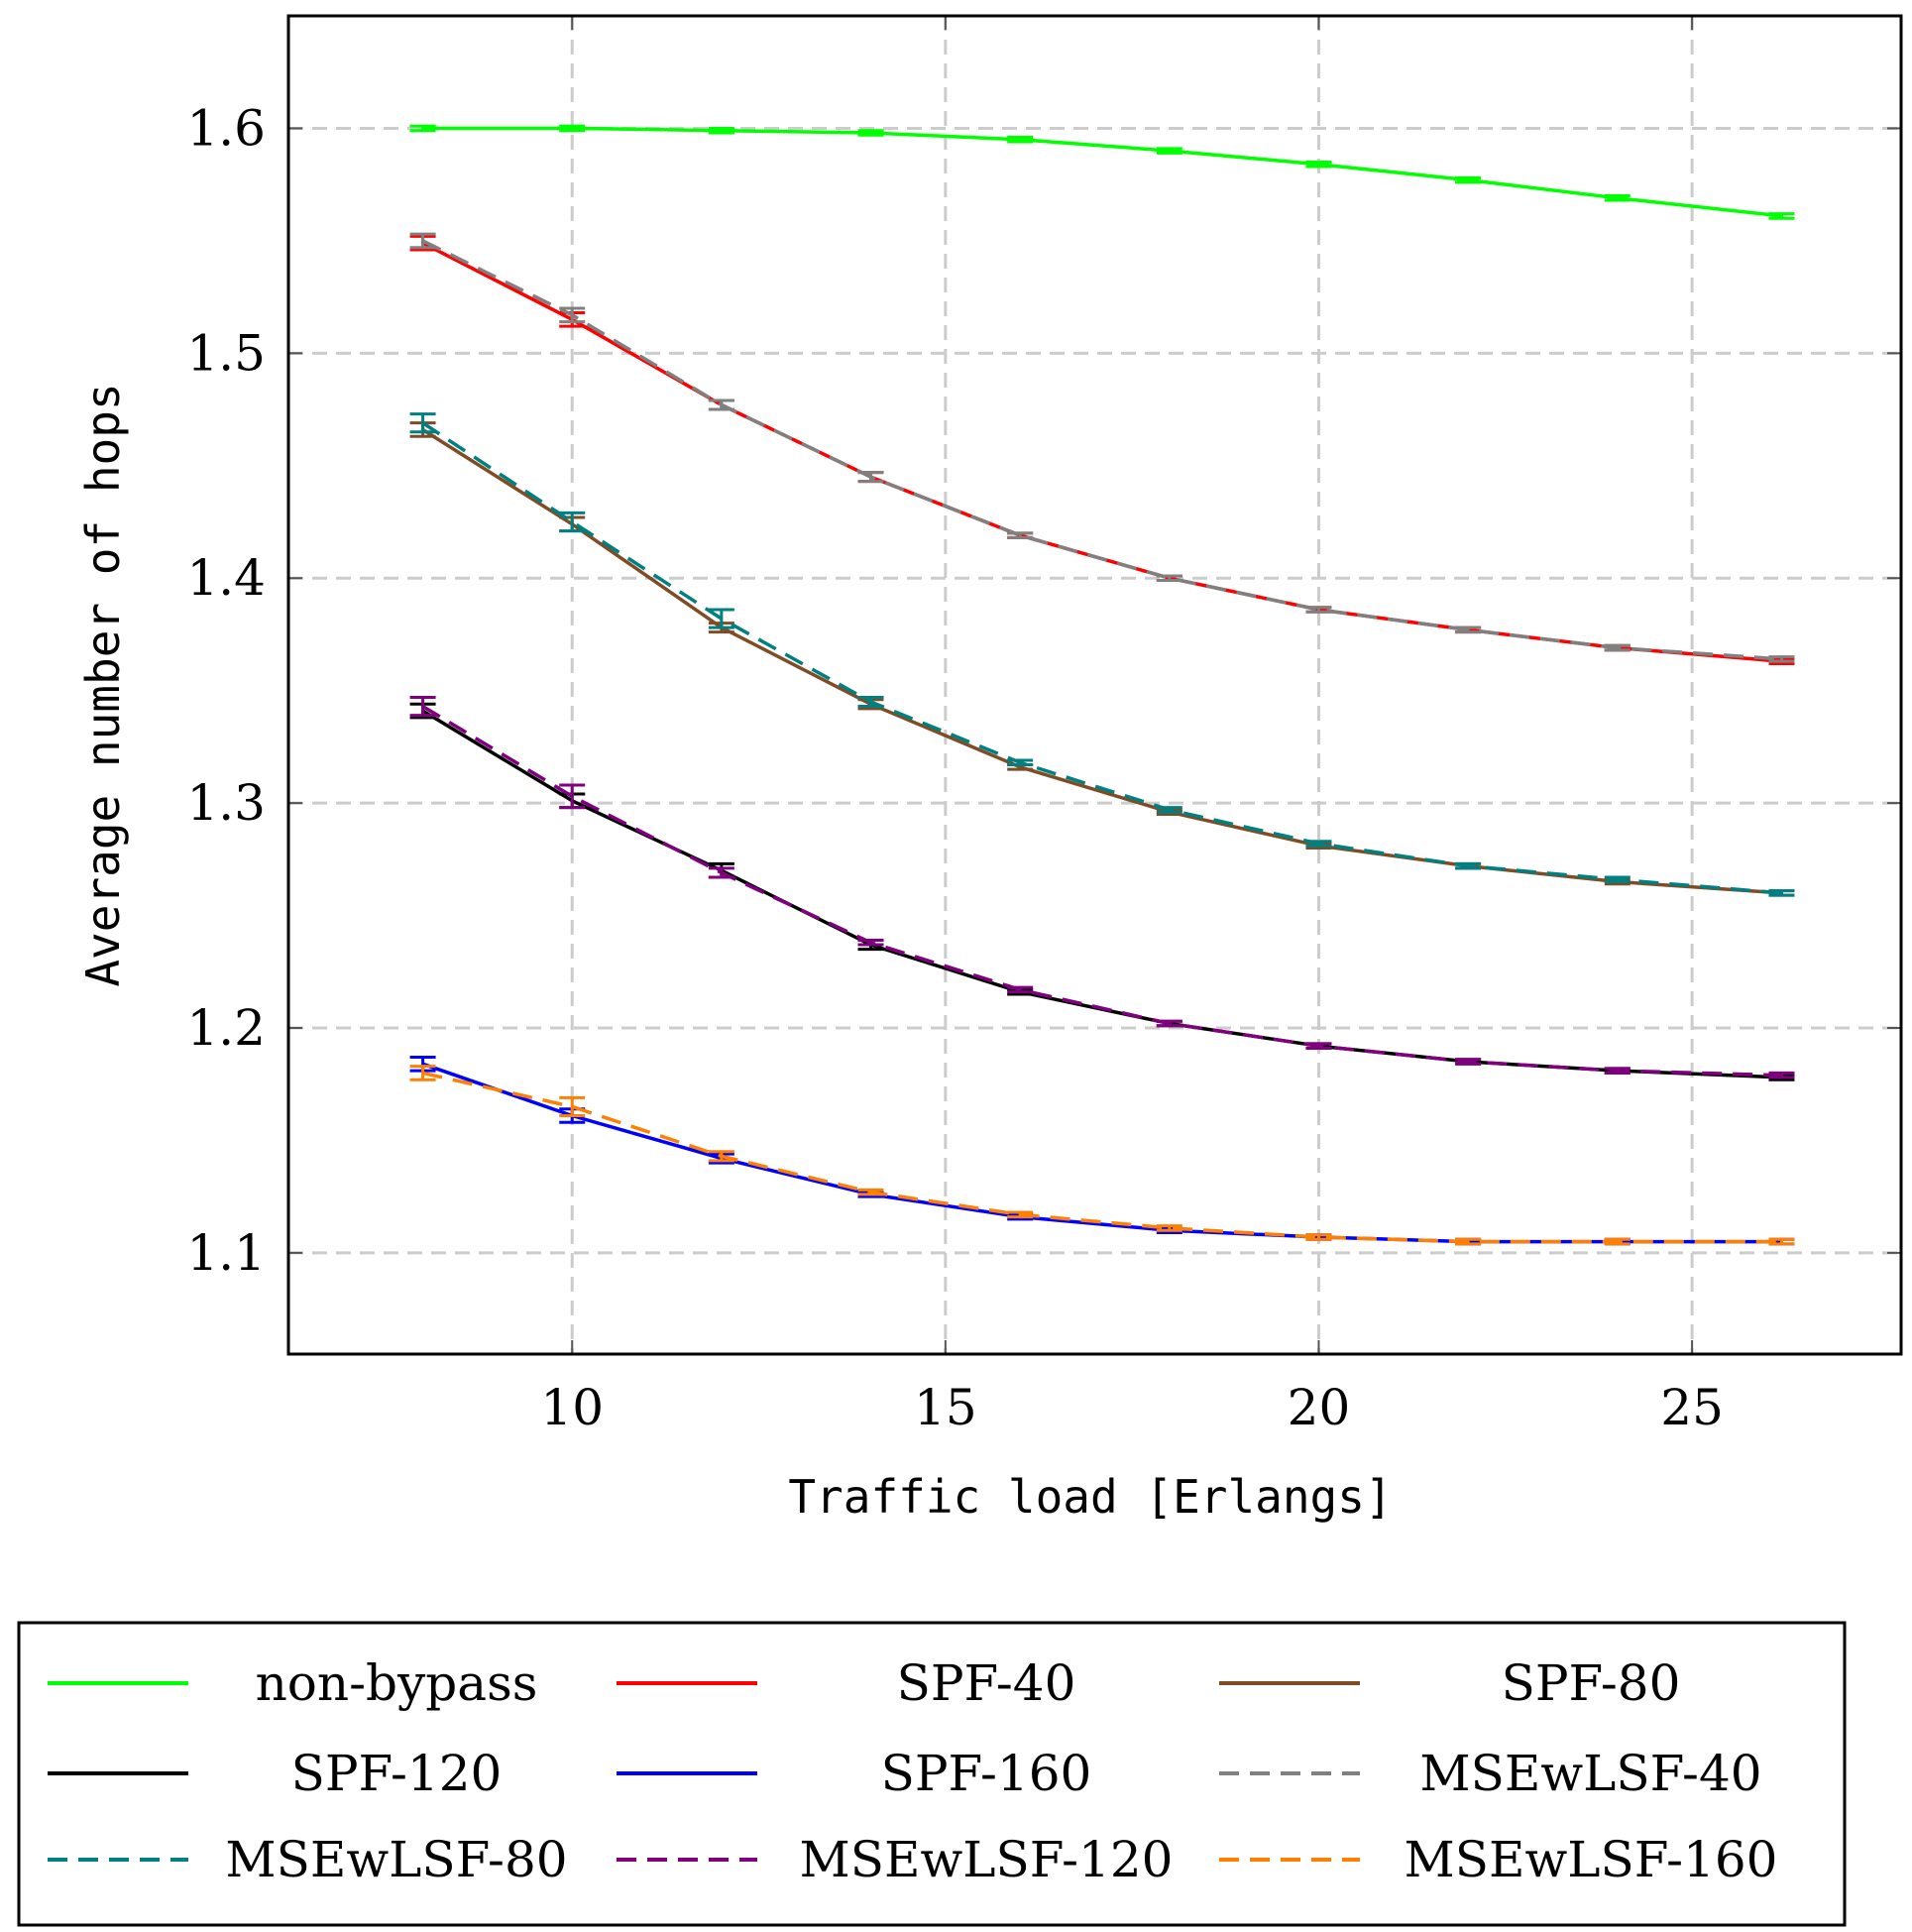 This screenshot has height=1932, width=1912. I want to click on legend-label: SPF-160, so click(986, 1773).